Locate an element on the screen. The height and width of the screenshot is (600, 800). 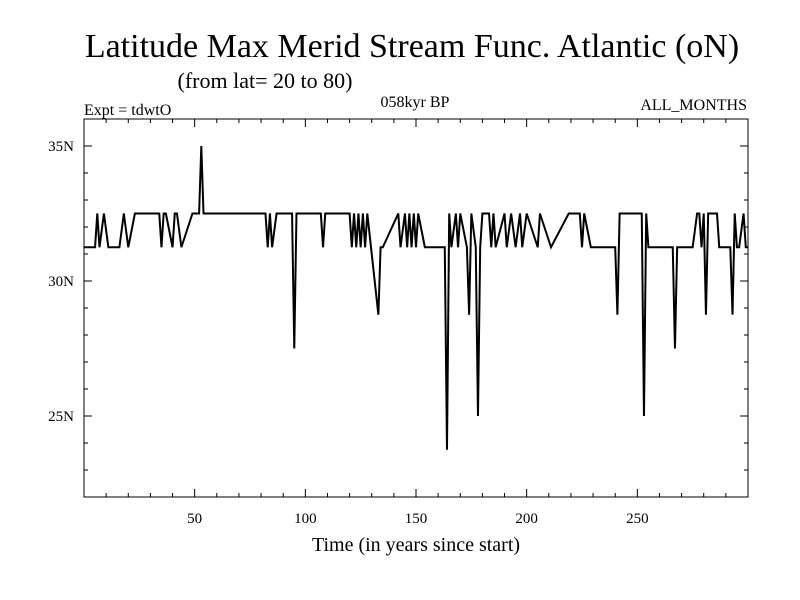
months-label: ALL_MONTHS is located at coordinates (693, 105).